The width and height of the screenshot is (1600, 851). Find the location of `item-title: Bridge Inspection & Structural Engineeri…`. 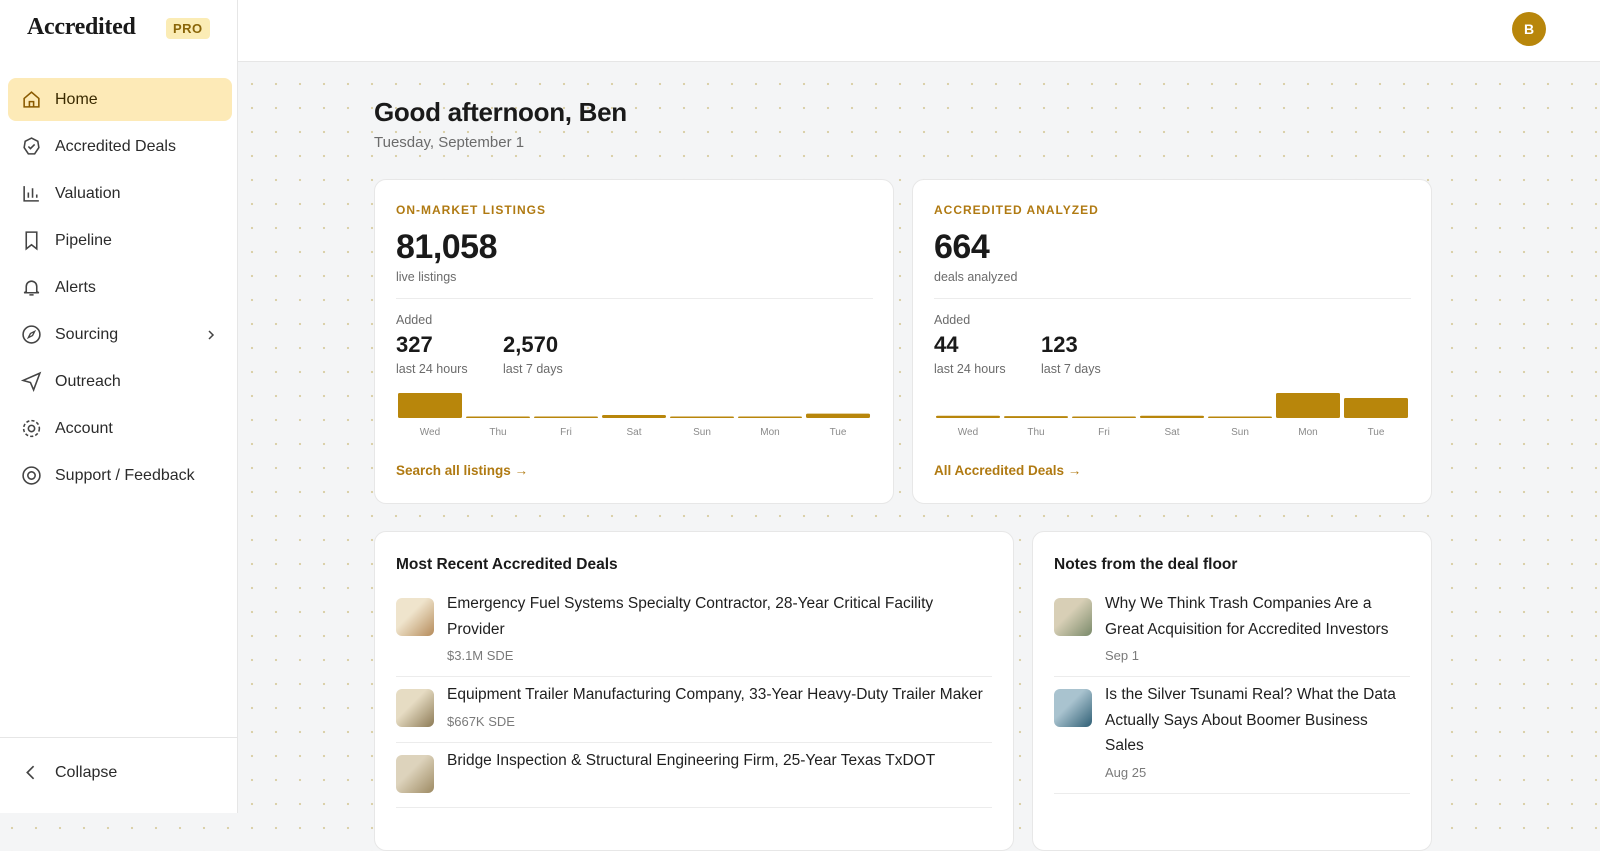

item-title: Bridge Inspection & Structural Engineeri… is located at coordinates (691, 760).